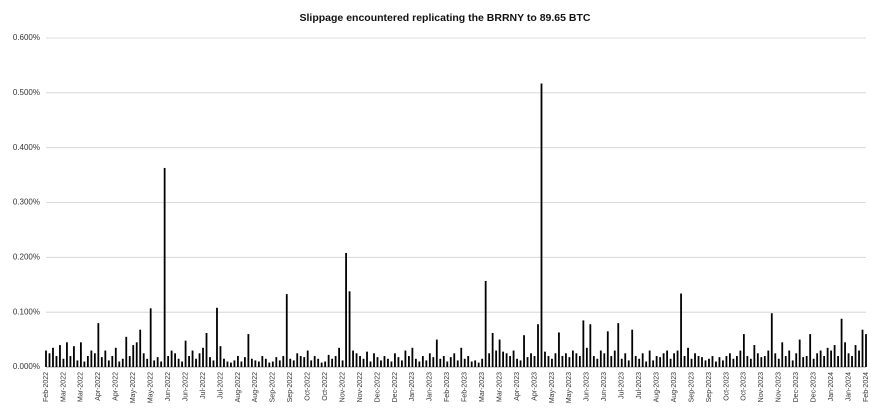 The height and width of the screenshot is (418, 871). I want to click on x-tick-label: Jun-2022, so click(185, 386).